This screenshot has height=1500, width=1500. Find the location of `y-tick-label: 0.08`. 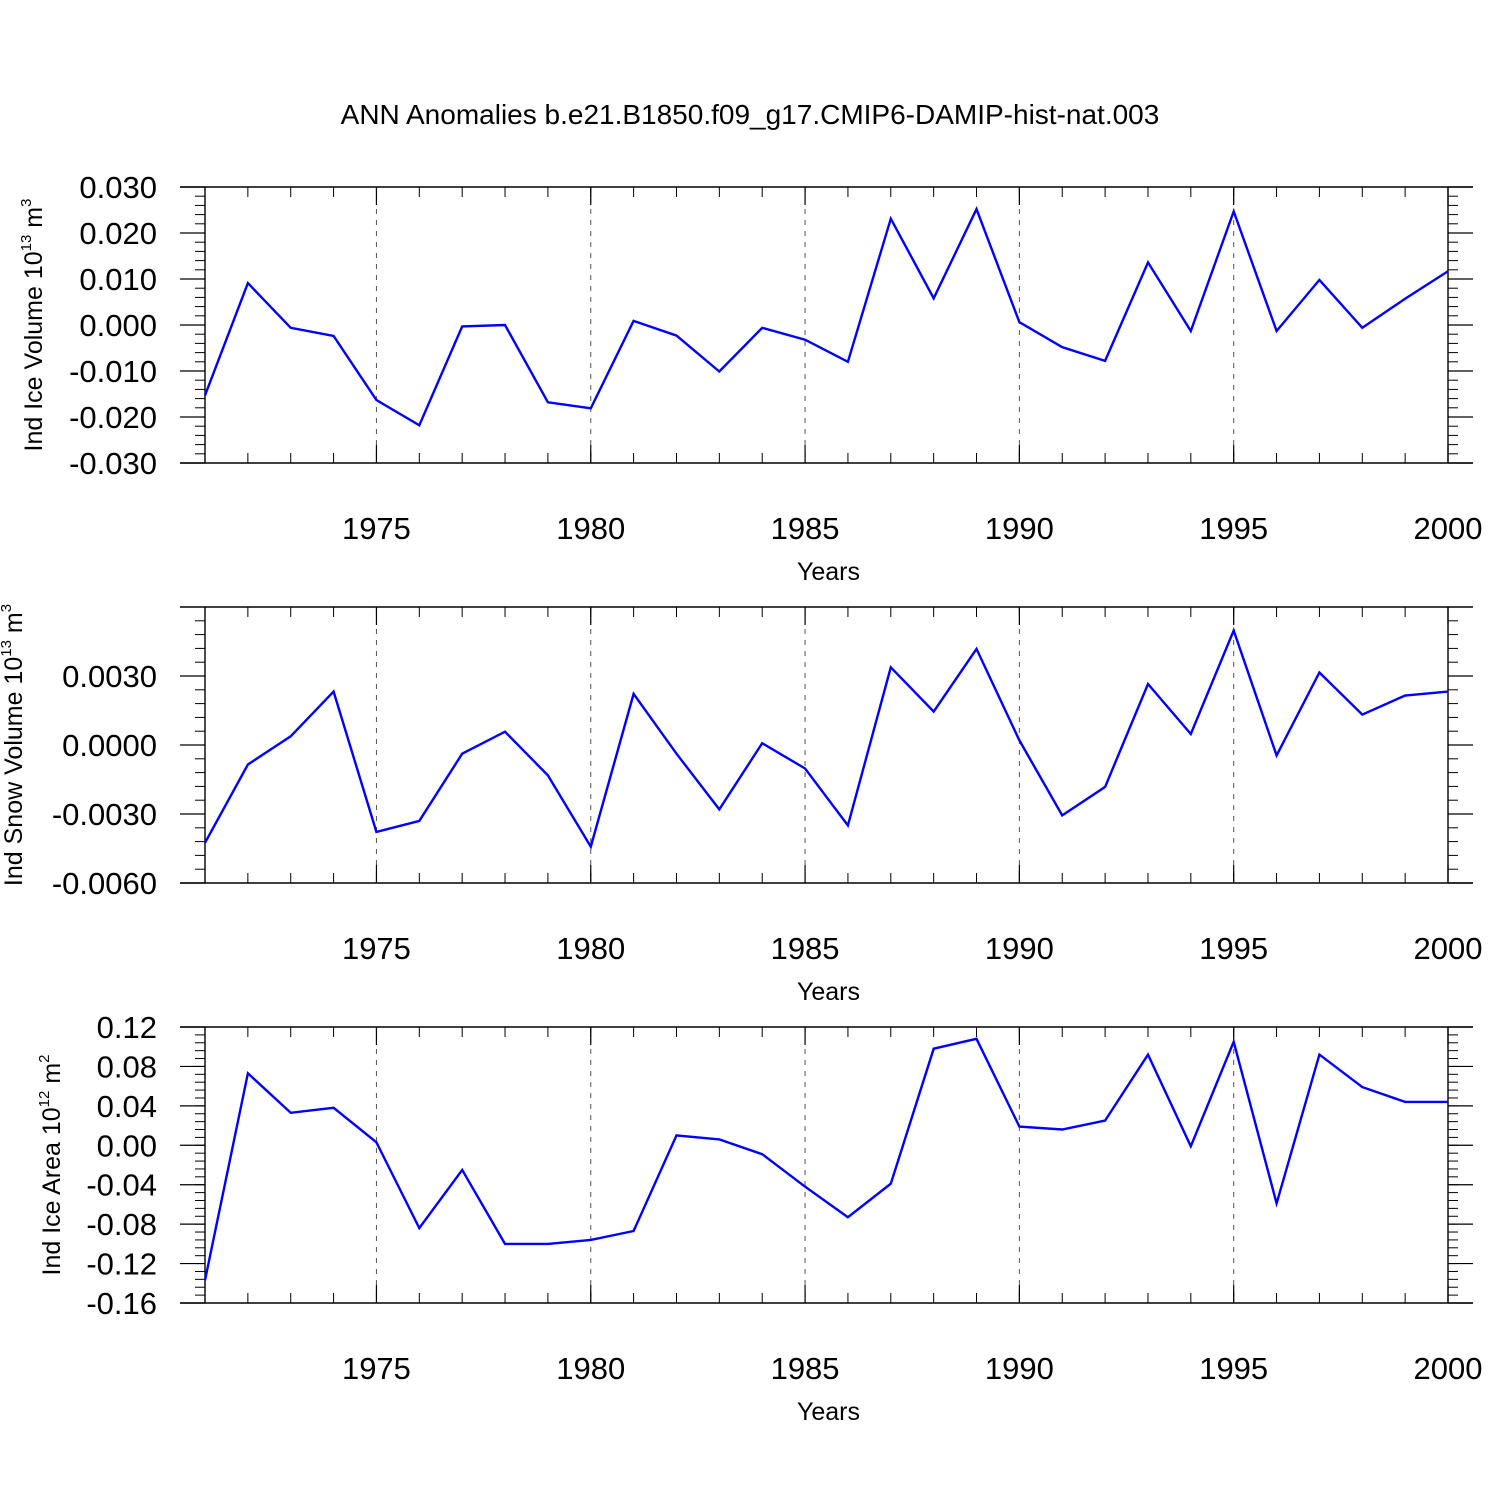

y-tick-label: 0.08 is located at coordinates (127, 1066).